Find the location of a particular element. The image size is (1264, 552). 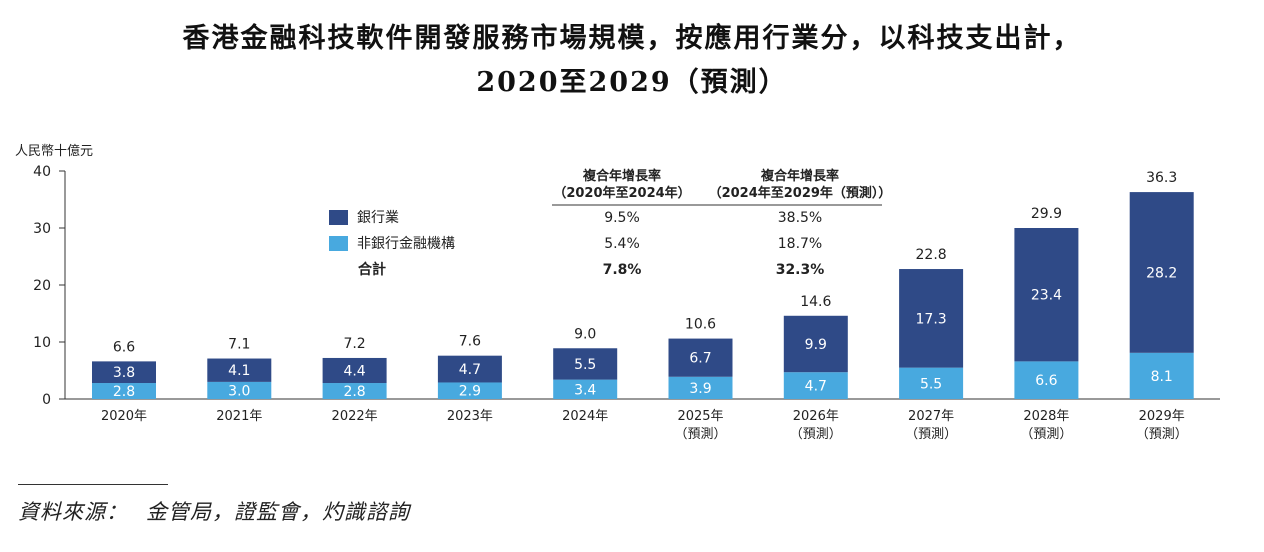

data-label-banking: 4.1 is located at coordinates (239, 371).